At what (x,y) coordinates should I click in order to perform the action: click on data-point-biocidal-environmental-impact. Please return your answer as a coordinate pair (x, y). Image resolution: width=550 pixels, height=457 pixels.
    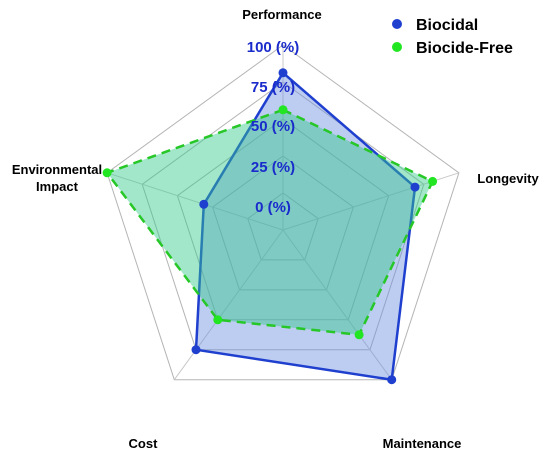
    Looking at the image, I should click on (204, 204).